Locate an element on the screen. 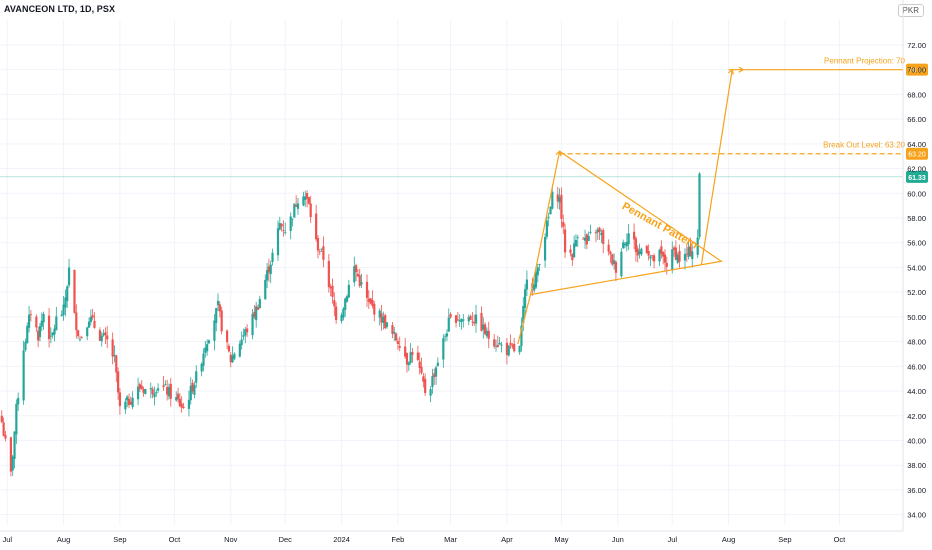 The height and width of the screenshot is (550, 932). y-tick-label: 38.00 is located at coordinates (916, 465).